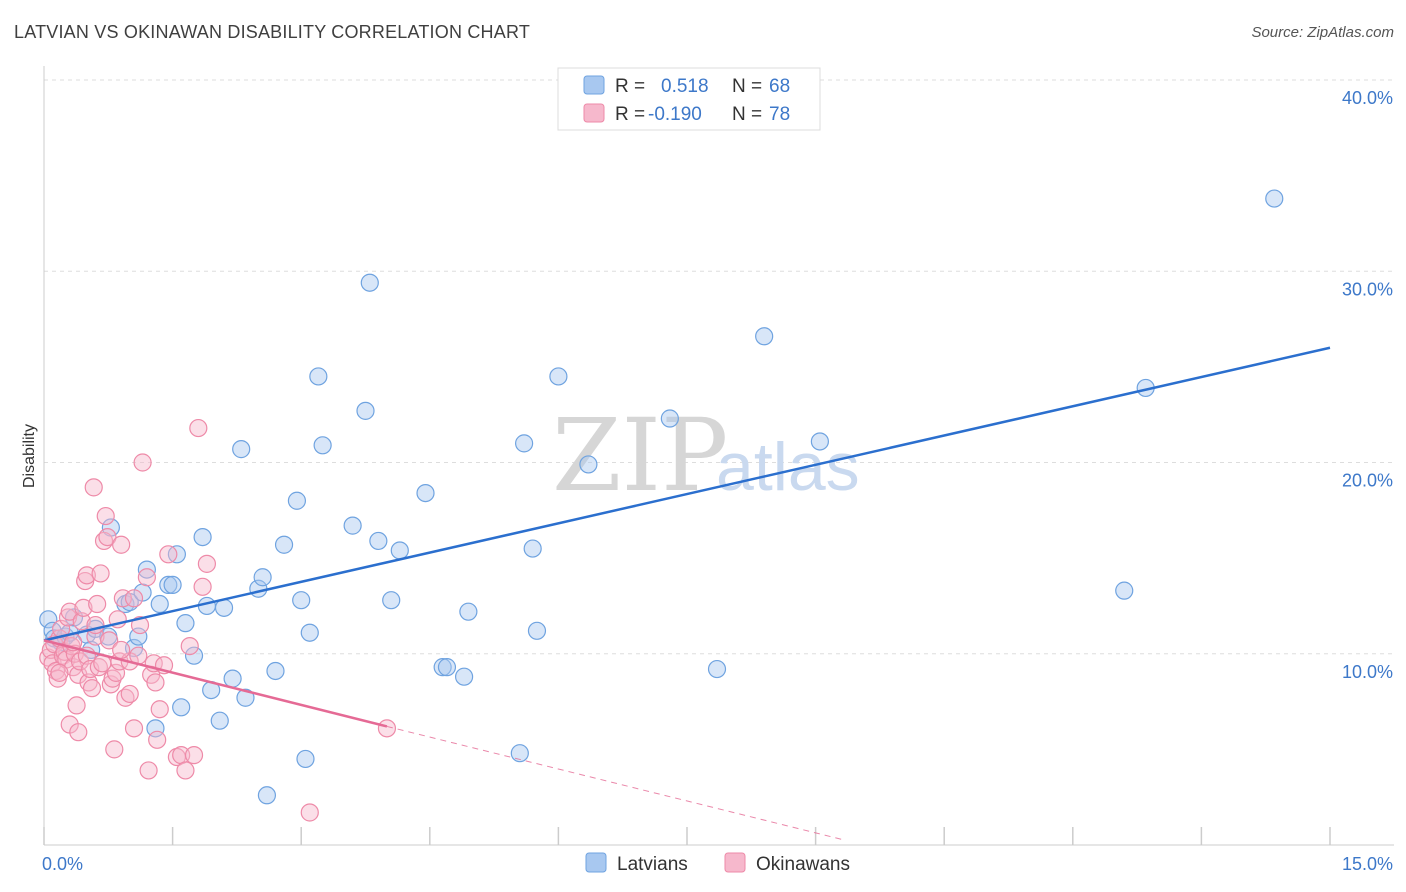 The height and width of the screenshot is (892, 1406). I want to click on watermark-zip: ZIP, so click(640, 455).